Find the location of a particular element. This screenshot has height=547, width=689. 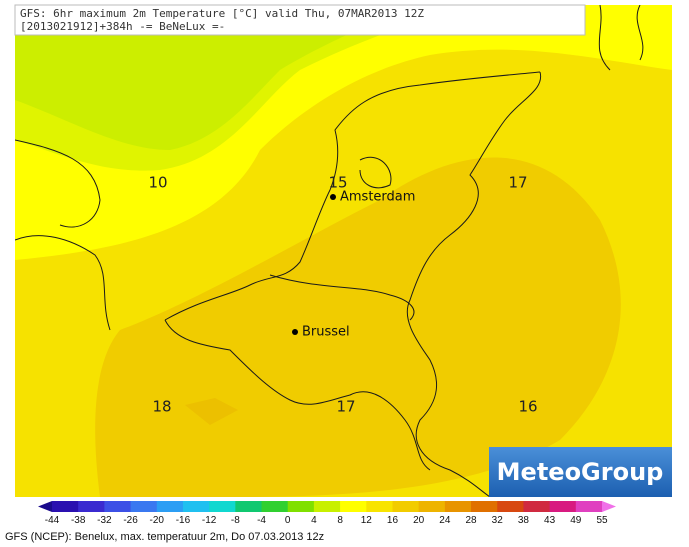

colorbar-tick: -26 is located at coordinates (130, 520).